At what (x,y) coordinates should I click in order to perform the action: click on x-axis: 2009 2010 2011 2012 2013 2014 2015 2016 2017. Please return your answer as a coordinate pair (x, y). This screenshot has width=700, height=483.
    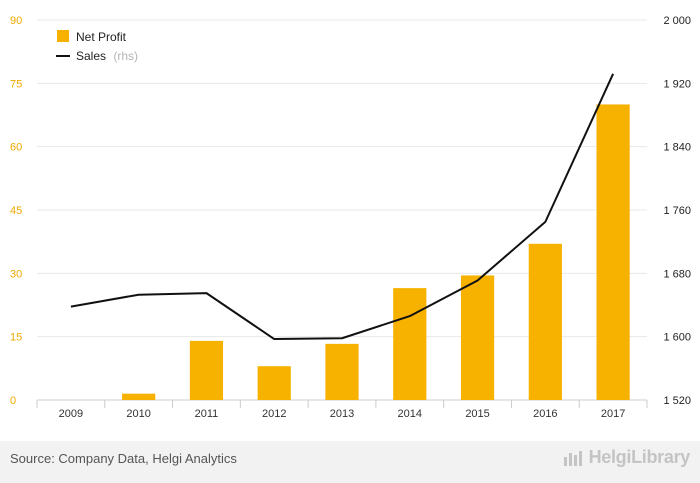
    Looking at the image, I should click on (342, 410).